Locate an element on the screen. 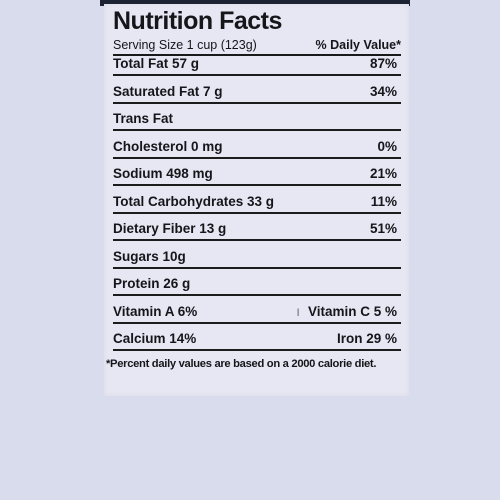  nutrient-name: Saturated Fat 7 g is located at coordinates (168, 91).